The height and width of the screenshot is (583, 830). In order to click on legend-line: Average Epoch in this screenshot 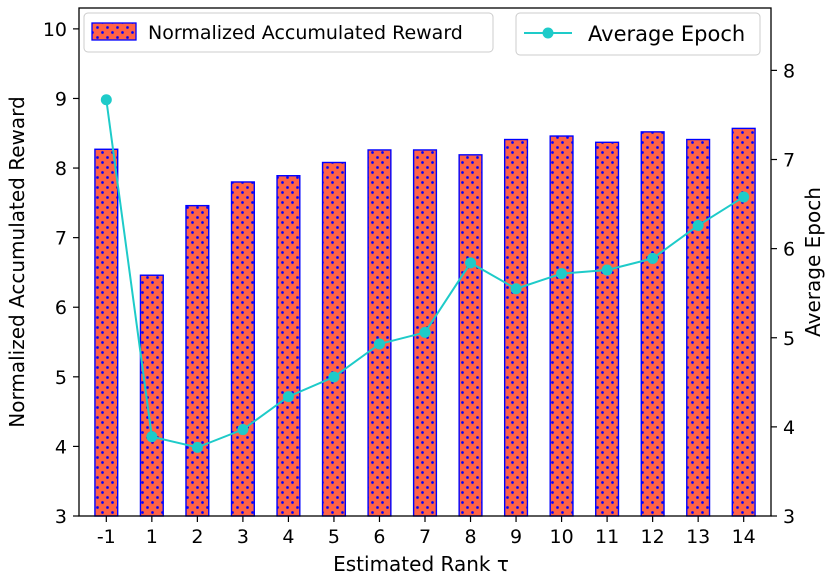, I will do `click(638, 34)`.